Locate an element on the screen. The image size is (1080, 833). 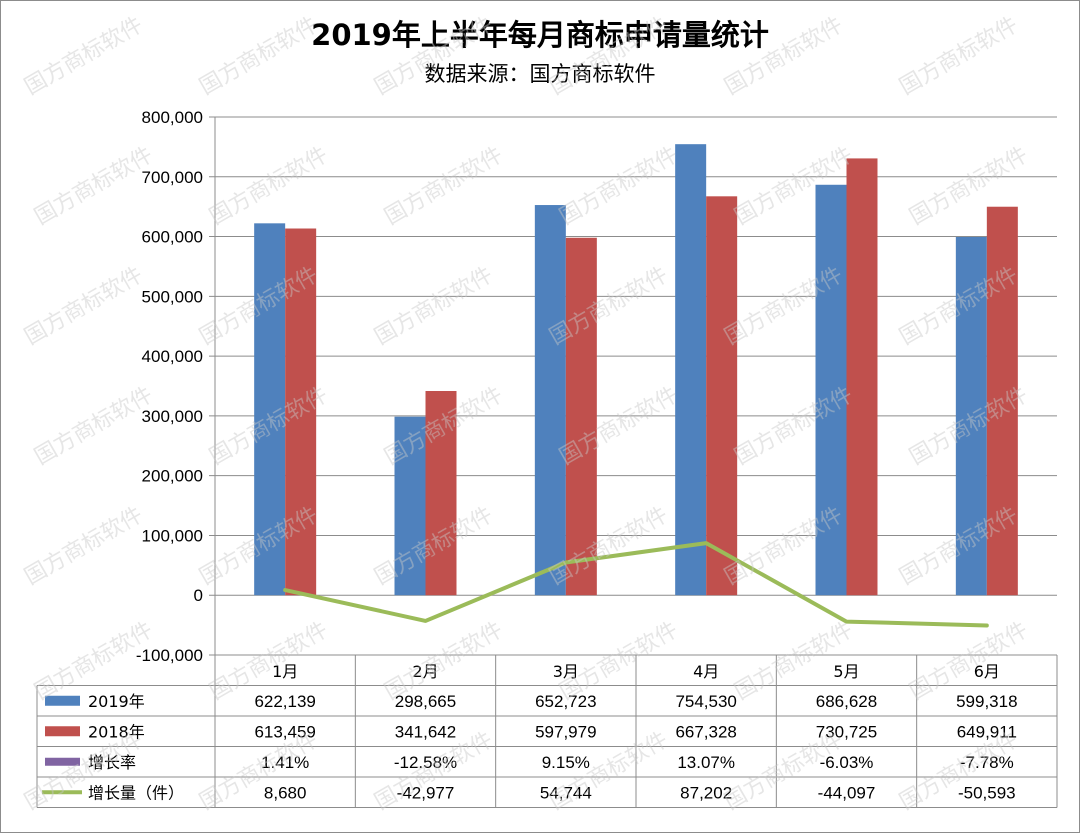
table-cell: 652,723 is located at coordinates (565, 701).